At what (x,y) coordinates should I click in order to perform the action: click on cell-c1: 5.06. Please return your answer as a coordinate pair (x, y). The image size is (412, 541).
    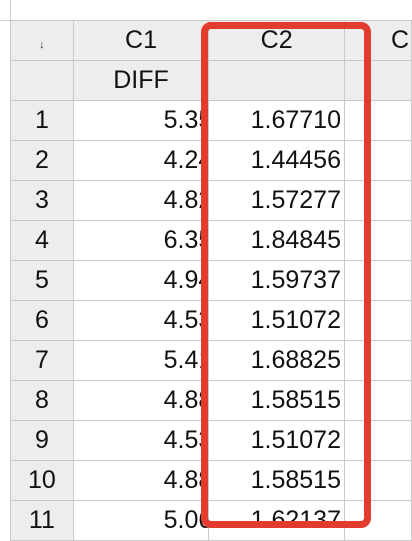
    Looking at the image, I should click on (141, 520).